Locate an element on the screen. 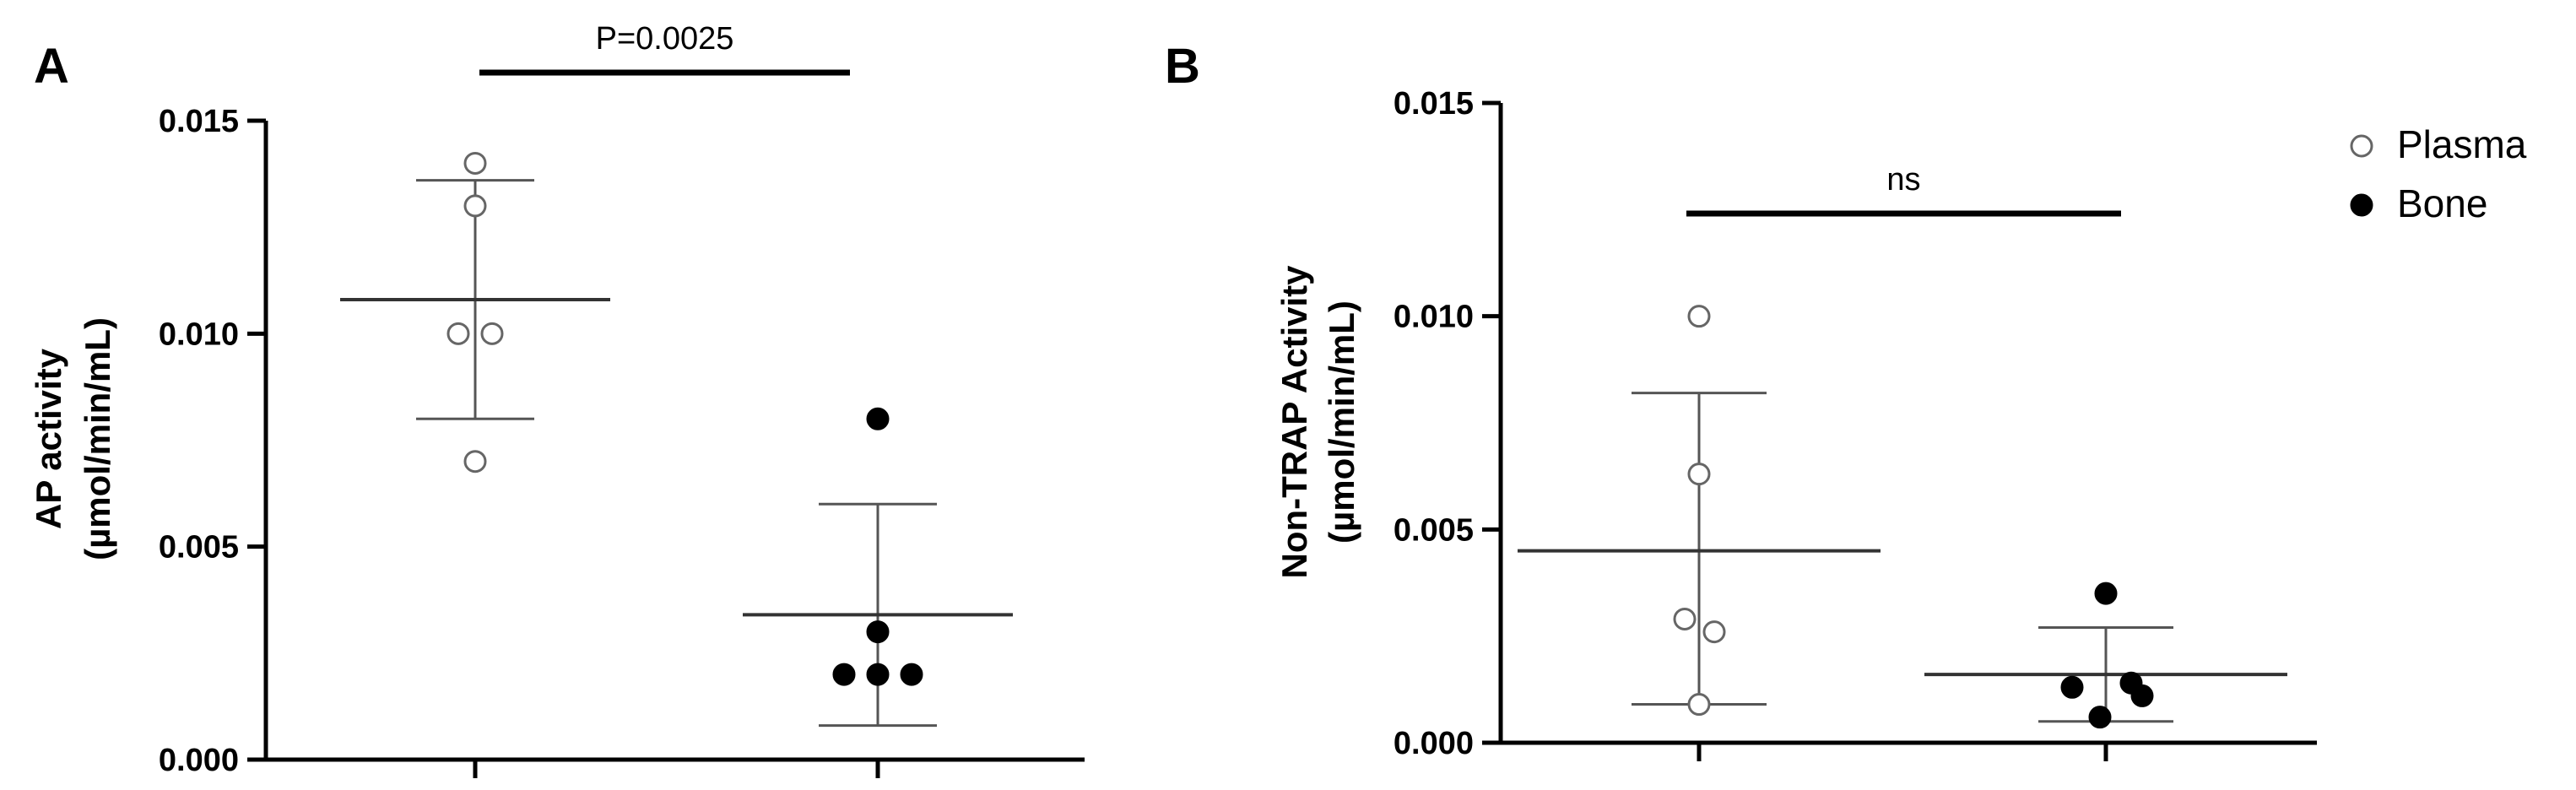 The height and width of the screenshot is (790, 2576). legend-marker-bone is located at coordinates (2361, 205).